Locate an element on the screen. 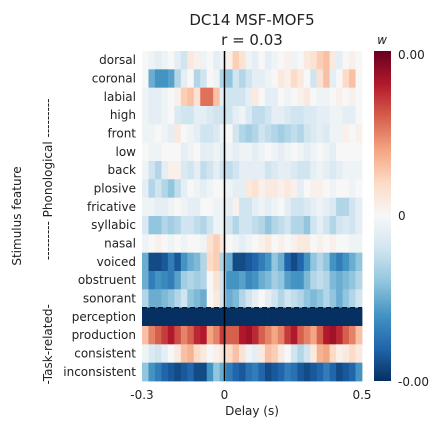  row-label: plosive is located at coordinates (115, 189).